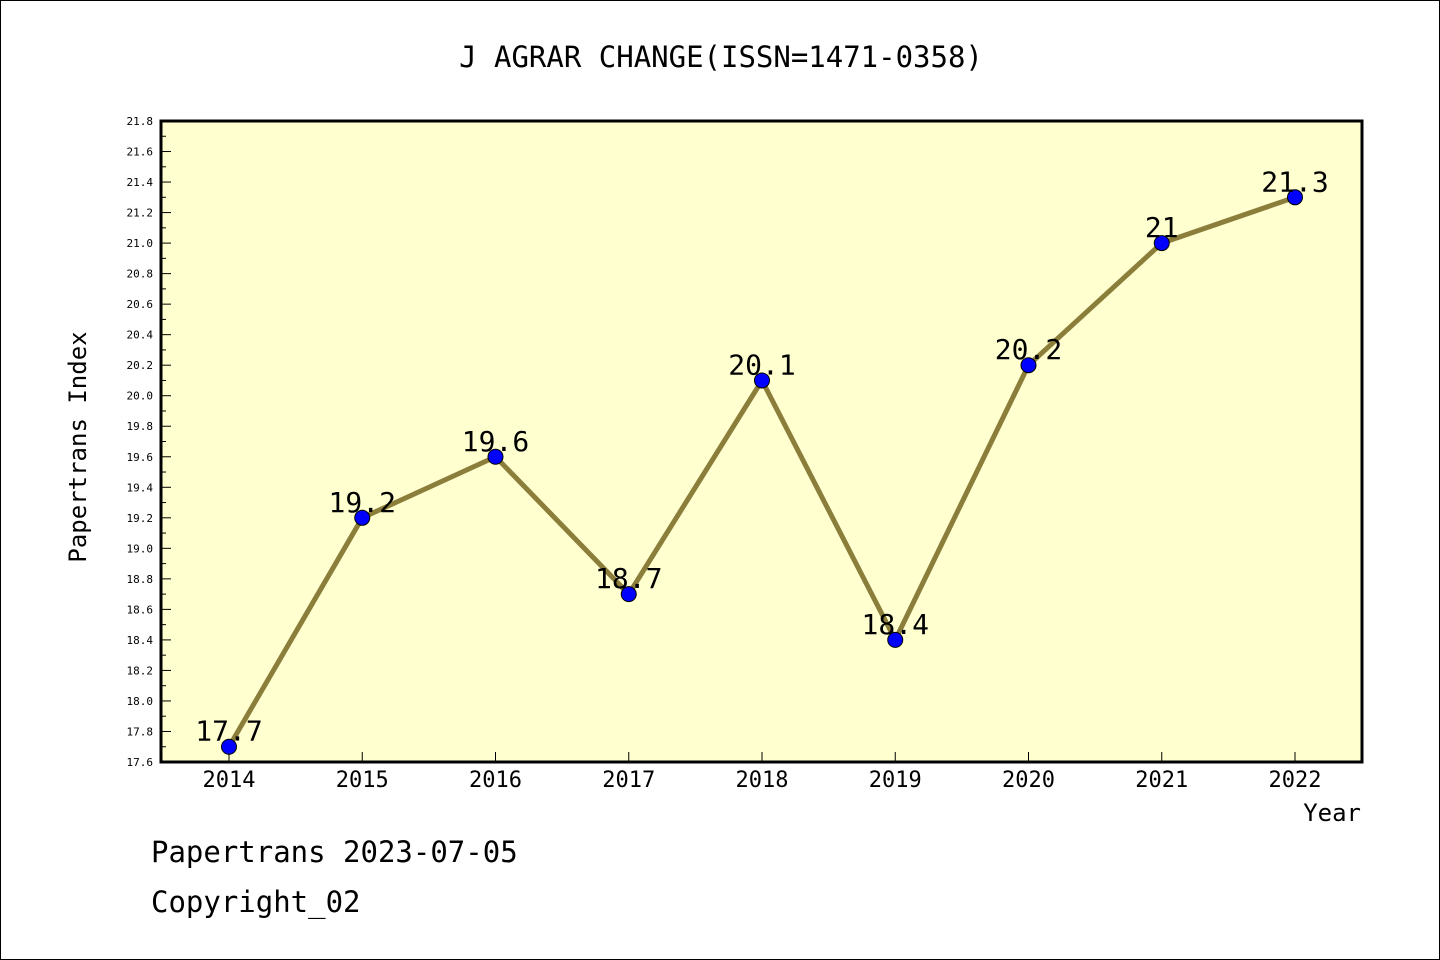  What do you see at coordinates (228, 731) in the screenshot?
I see `data-label: 17.7` at bounding box center [228, 731].